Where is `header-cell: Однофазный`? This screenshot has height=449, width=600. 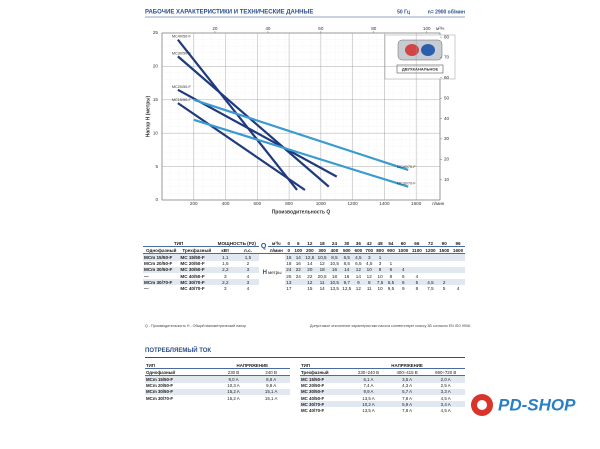
header-cell: Однофазный is located at coordinates (180, 372).